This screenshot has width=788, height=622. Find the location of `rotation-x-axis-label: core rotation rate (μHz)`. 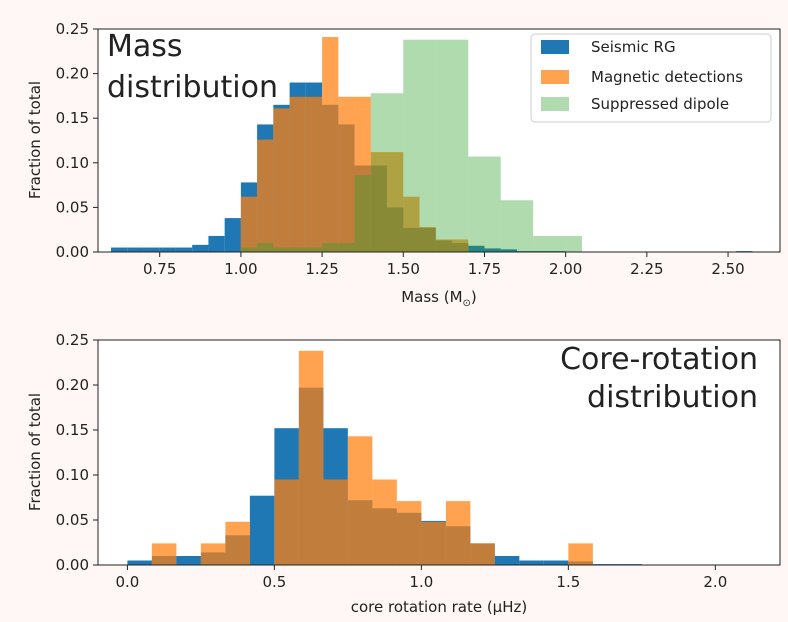

rotation-x-axis-label: core rotation rate (μHz) is located at coordinates (439, 607).